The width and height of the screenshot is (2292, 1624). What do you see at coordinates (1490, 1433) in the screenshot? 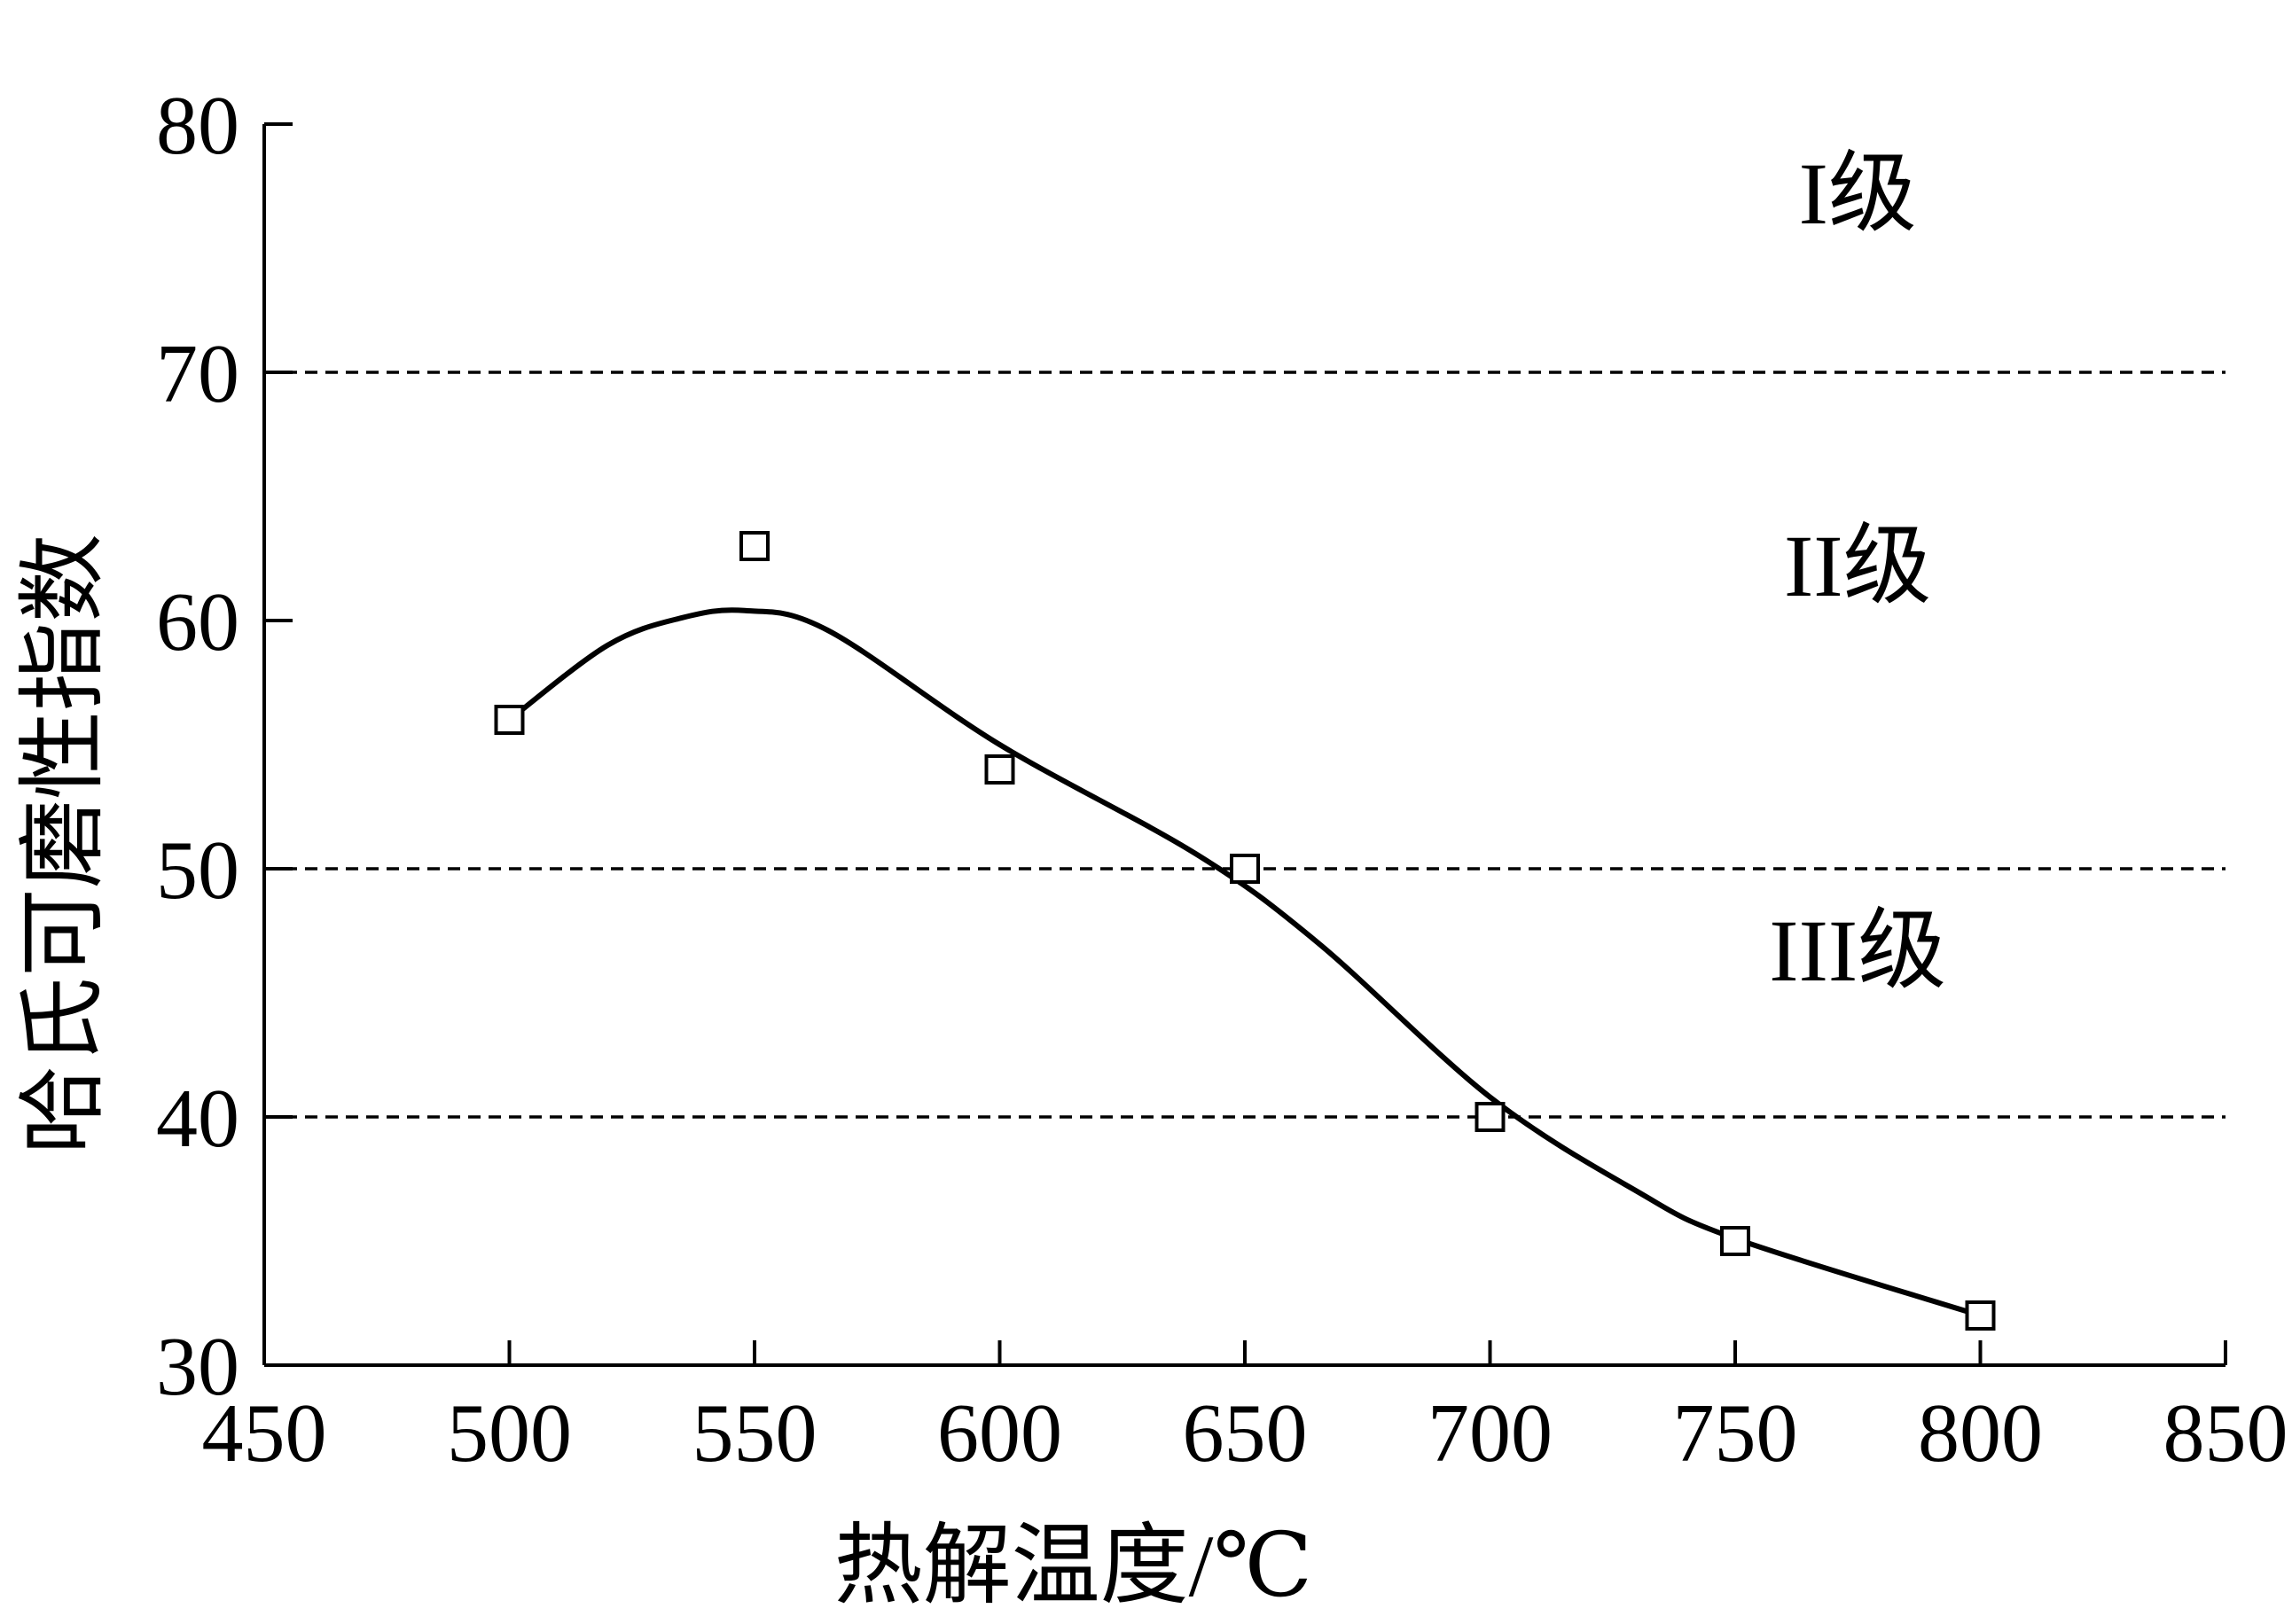
I see `x-tick-label: 700` at bounding box center [1490, 1433].